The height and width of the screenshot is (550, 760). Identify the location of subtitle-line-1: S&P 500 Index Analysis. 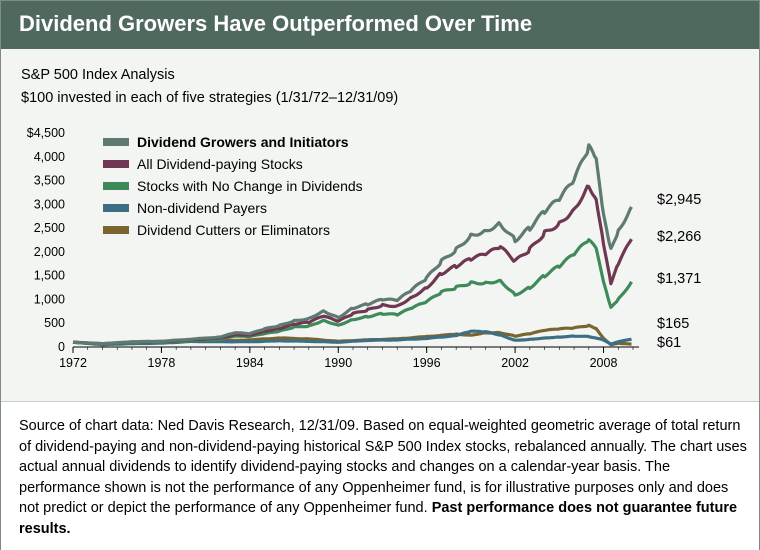
(98, 75).